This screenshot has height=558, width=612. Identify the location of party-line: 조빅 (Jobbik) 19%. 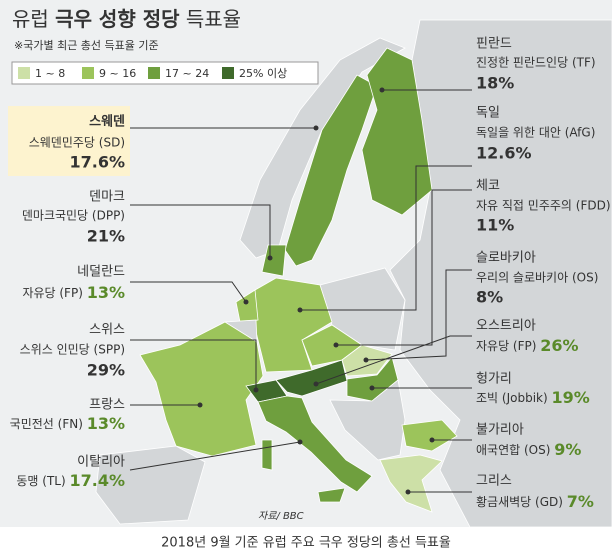
(533, 397).